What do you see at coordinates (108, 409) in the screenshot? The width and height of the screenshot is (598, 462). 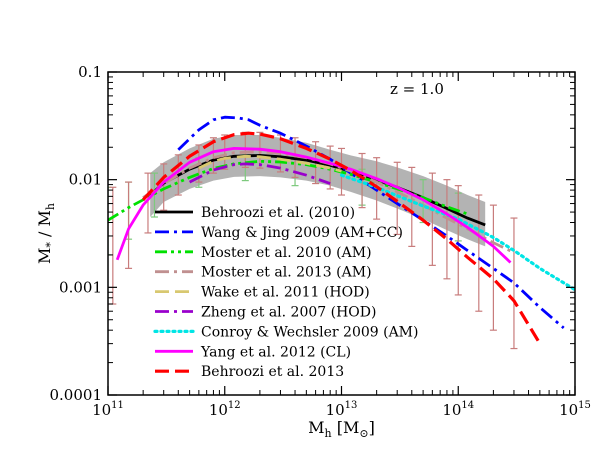 I see `x-tick-label: 1011` at bounding box center [108, 409].